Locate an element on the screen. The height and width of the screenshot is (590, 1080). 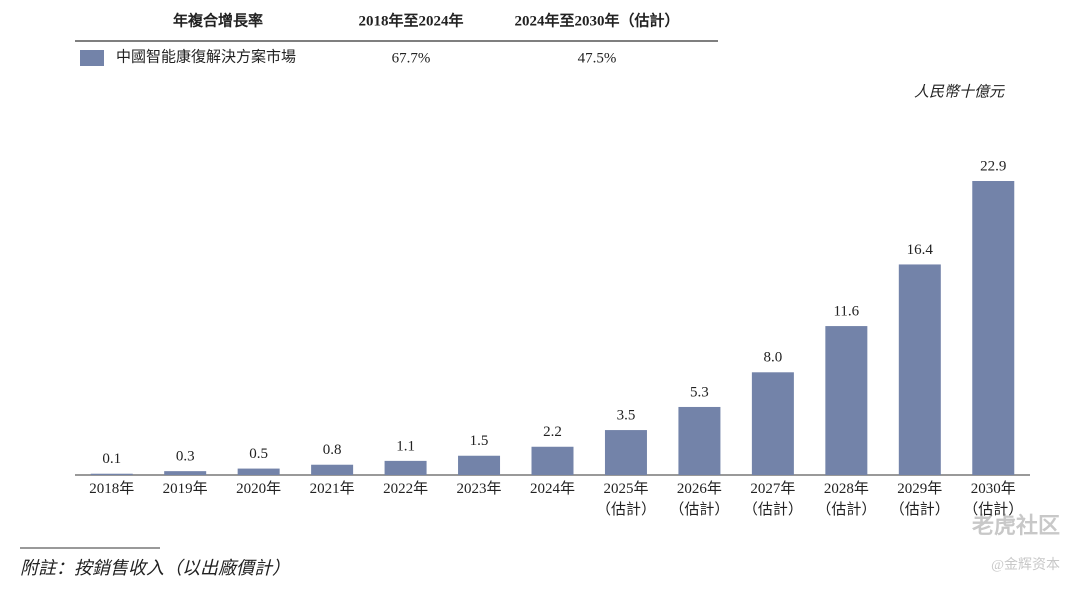
value-label: 5.3 is located at coordinates (699, 392).